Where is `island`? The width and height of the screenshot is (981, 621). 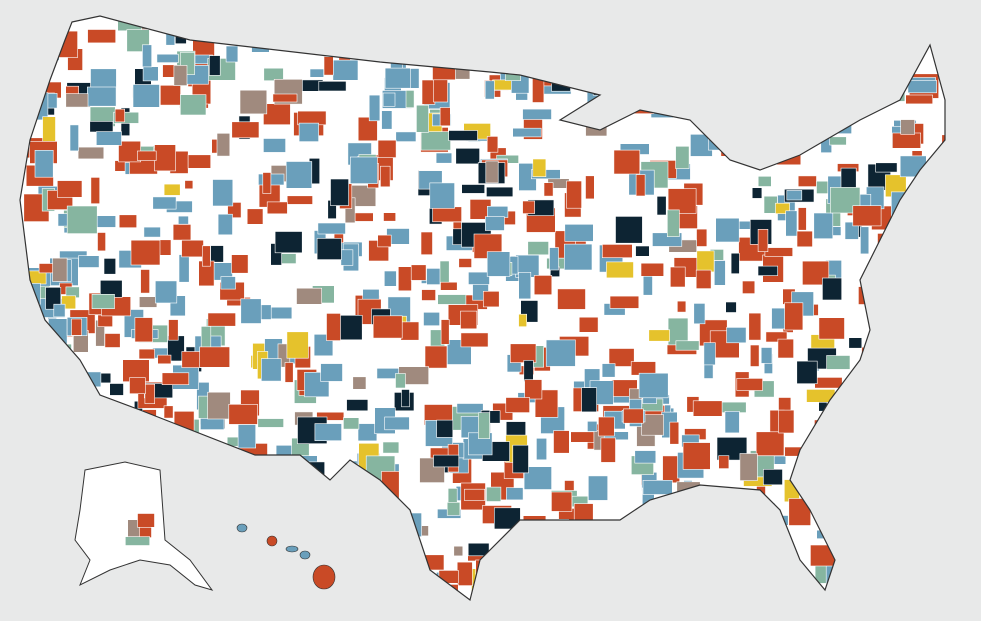
island is located at coordinates (305, 555).